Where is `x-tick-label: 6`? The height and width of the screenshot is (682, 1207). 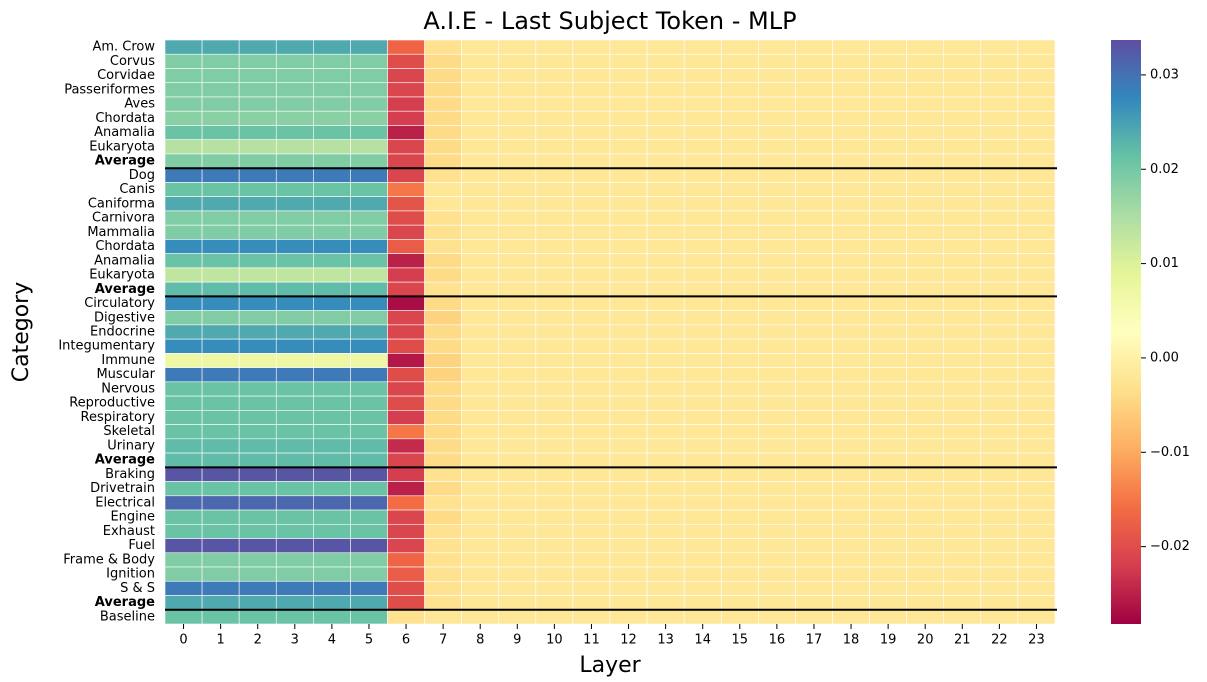
x-tick-label: 6 is located at coordinates (406, 640).